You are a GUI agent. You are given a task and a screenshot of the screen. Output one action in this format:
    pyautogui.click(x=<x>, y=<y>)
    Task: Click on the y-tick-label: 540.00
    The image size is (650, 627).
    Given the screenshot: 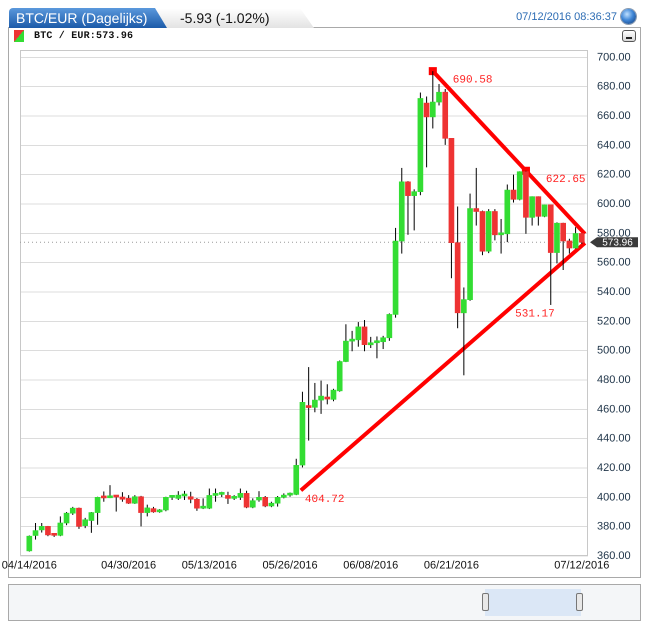 What is the action you would take?
    pyautogui.click(x=614, y=292)
    